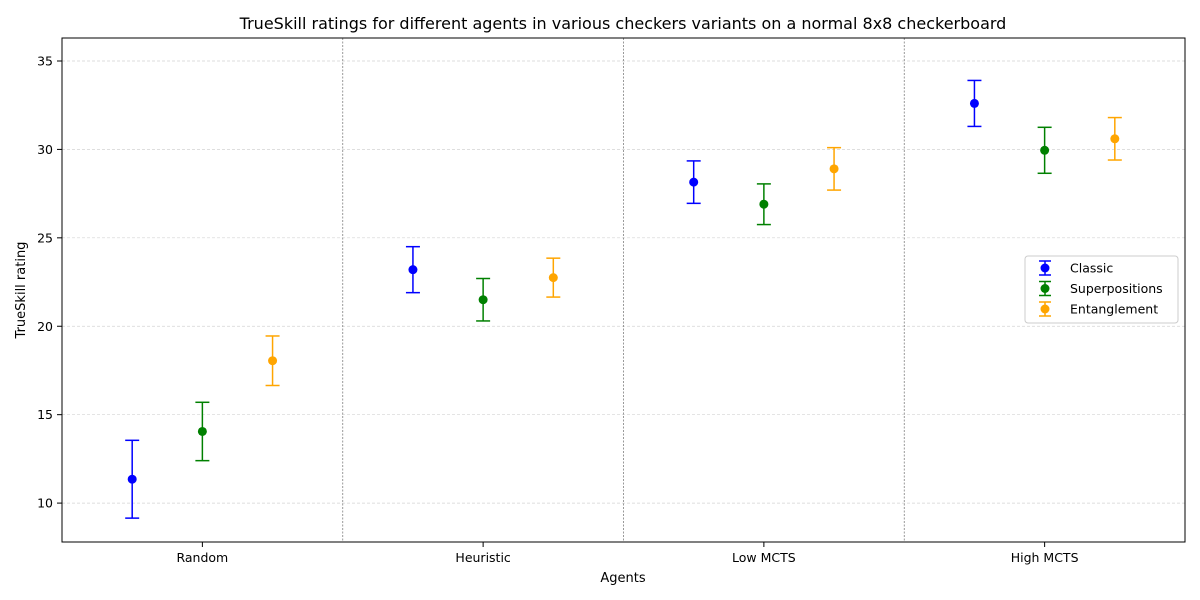 The image size is (1200, 600). Describe the element at coordinates (622, 578) in the screenshot. I see `x-axis-label: Agents` at that location.